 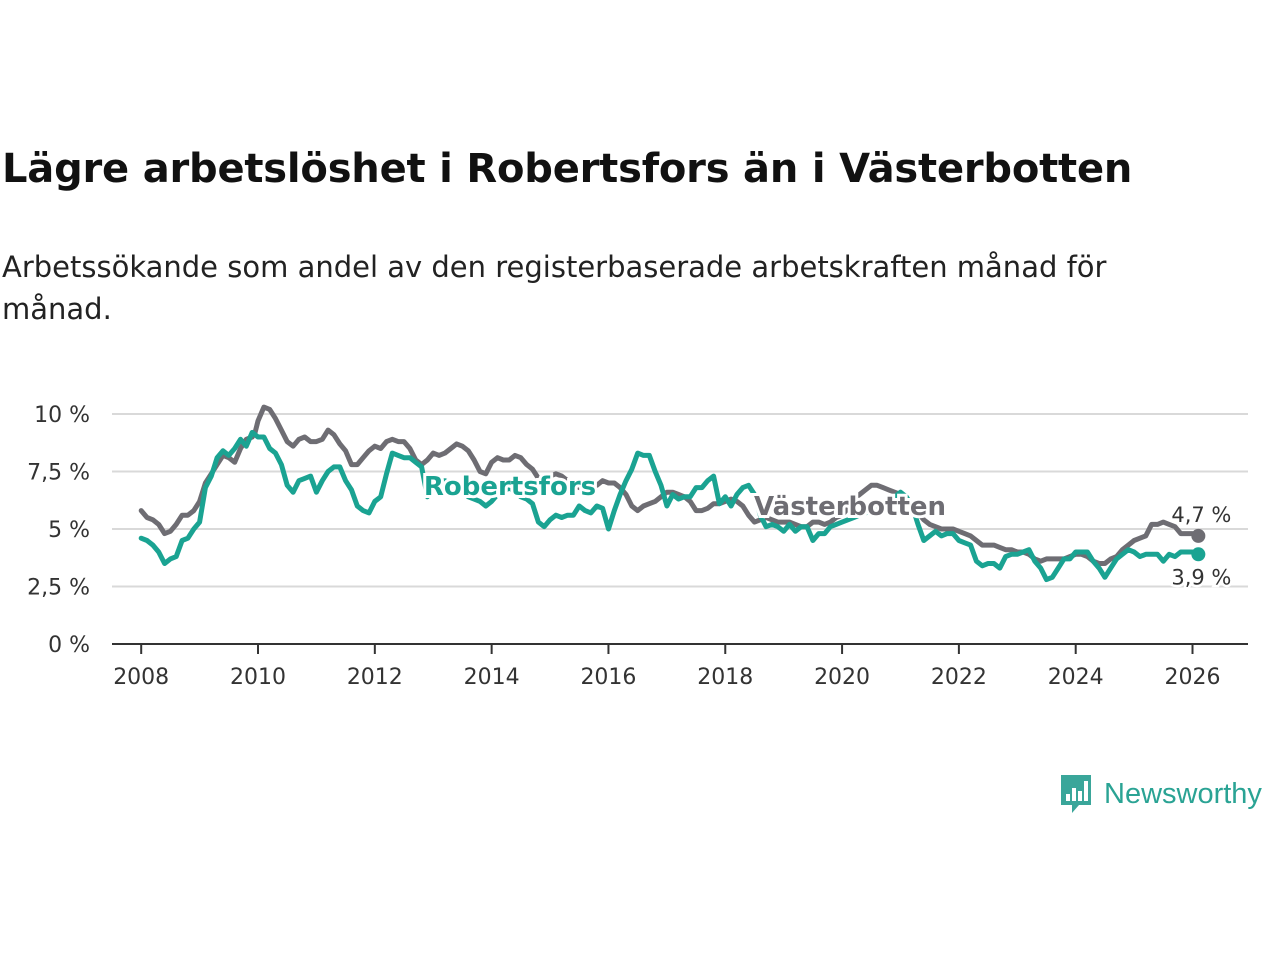 I want to click on y-axis-ticks: 0 % 2,5 % 5 % 7,5 % 10 %, so click(x=58, y=530).